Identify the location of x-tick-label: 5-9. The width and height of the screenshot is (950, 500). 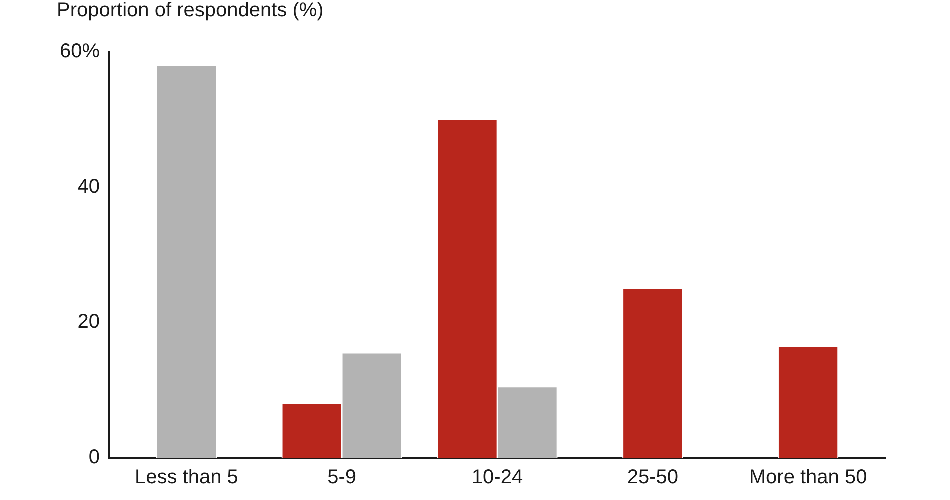
(342, 477).